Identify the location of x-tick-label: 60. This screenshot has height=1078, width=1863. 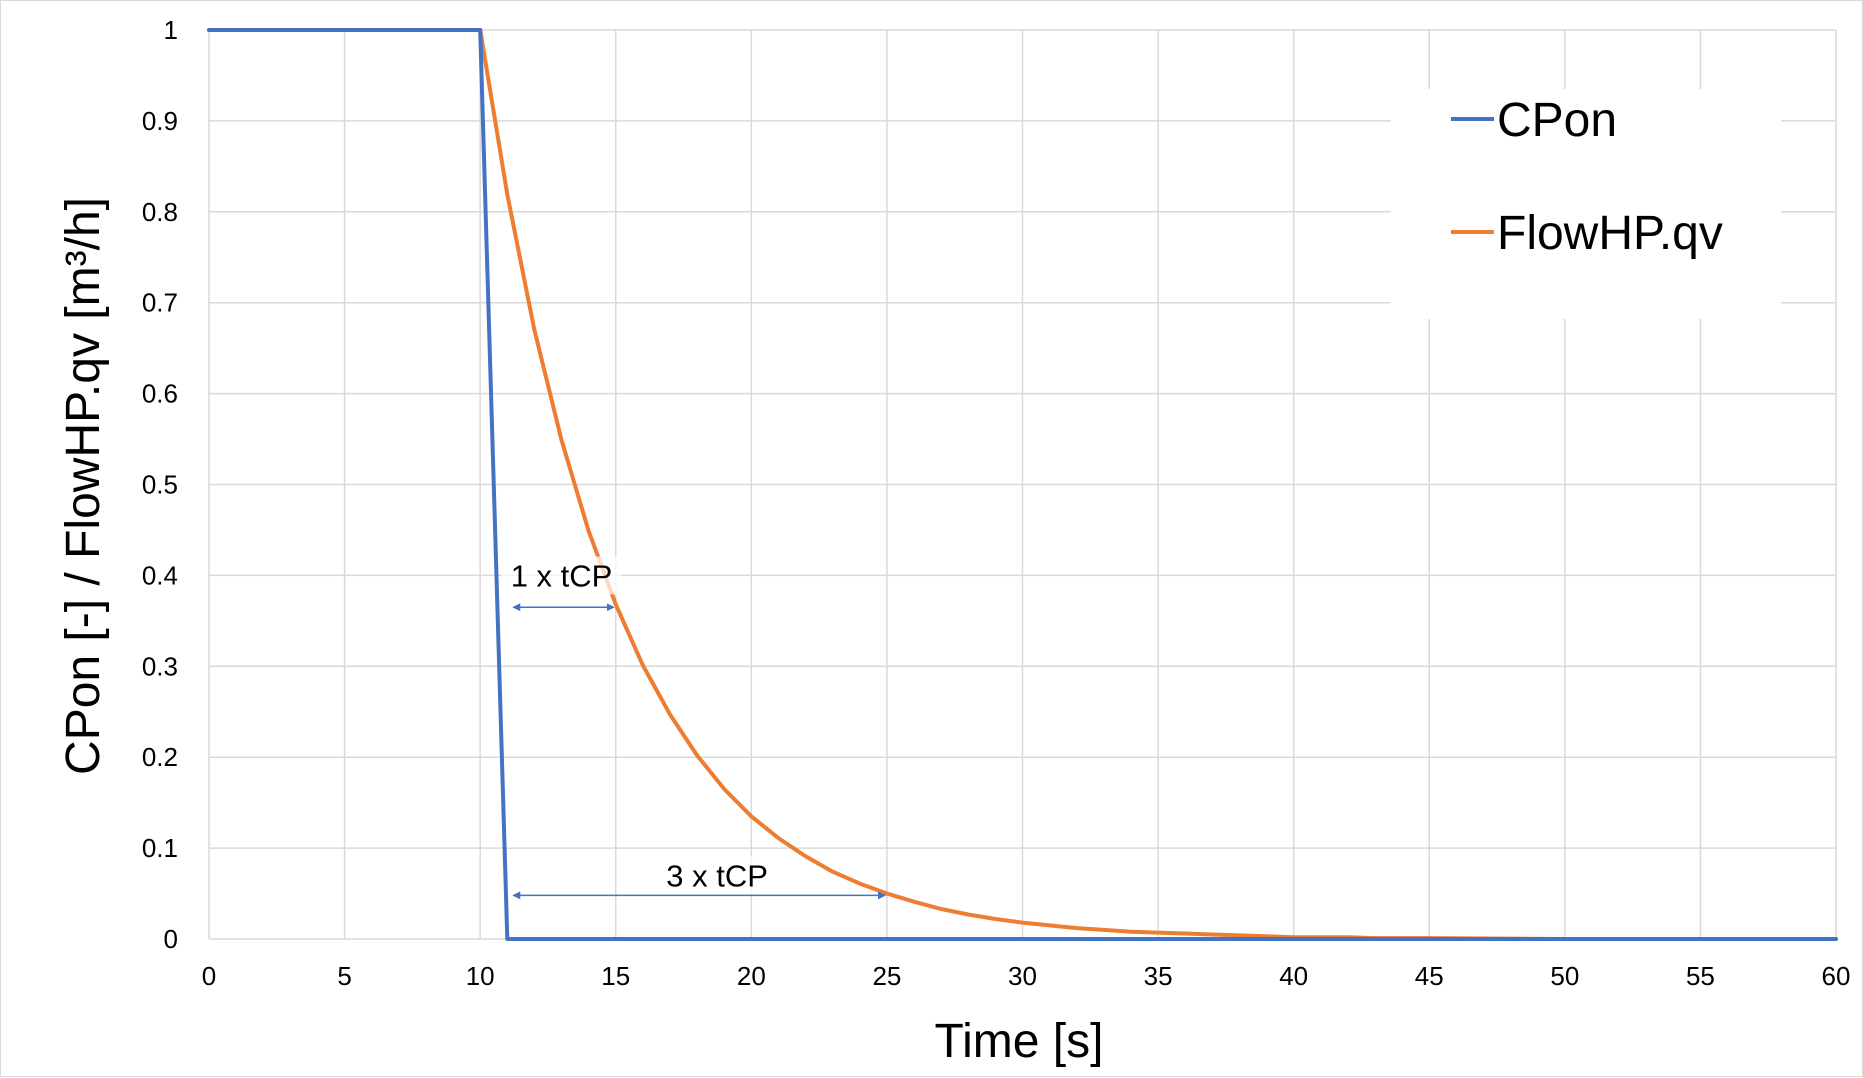
(1836, 976).